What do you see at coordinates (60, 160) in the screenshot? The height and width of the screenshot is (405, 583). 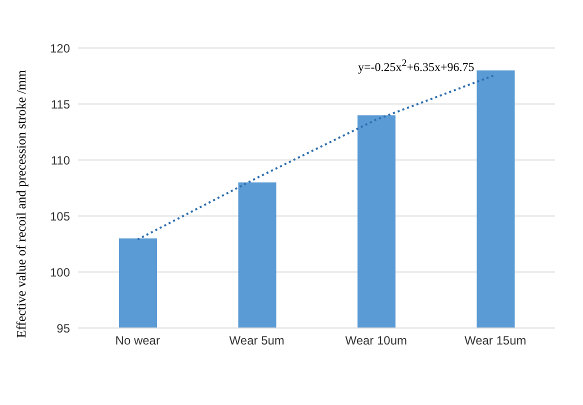 I see `y-tick-label: 110` at bounding box center [60, 160].